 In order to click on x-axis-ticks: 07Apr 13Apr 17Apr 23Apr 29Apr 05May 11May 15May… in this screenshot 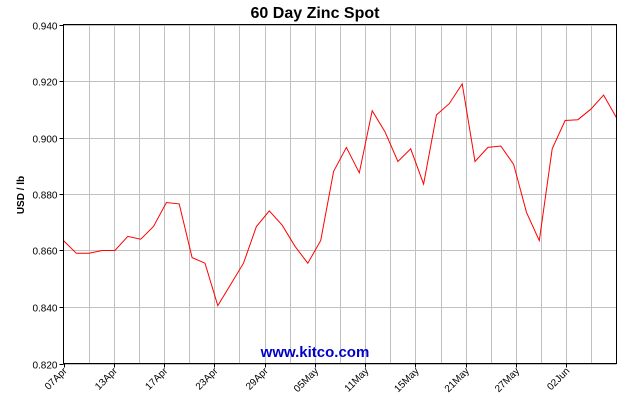, I will do `click(307, 379)`.